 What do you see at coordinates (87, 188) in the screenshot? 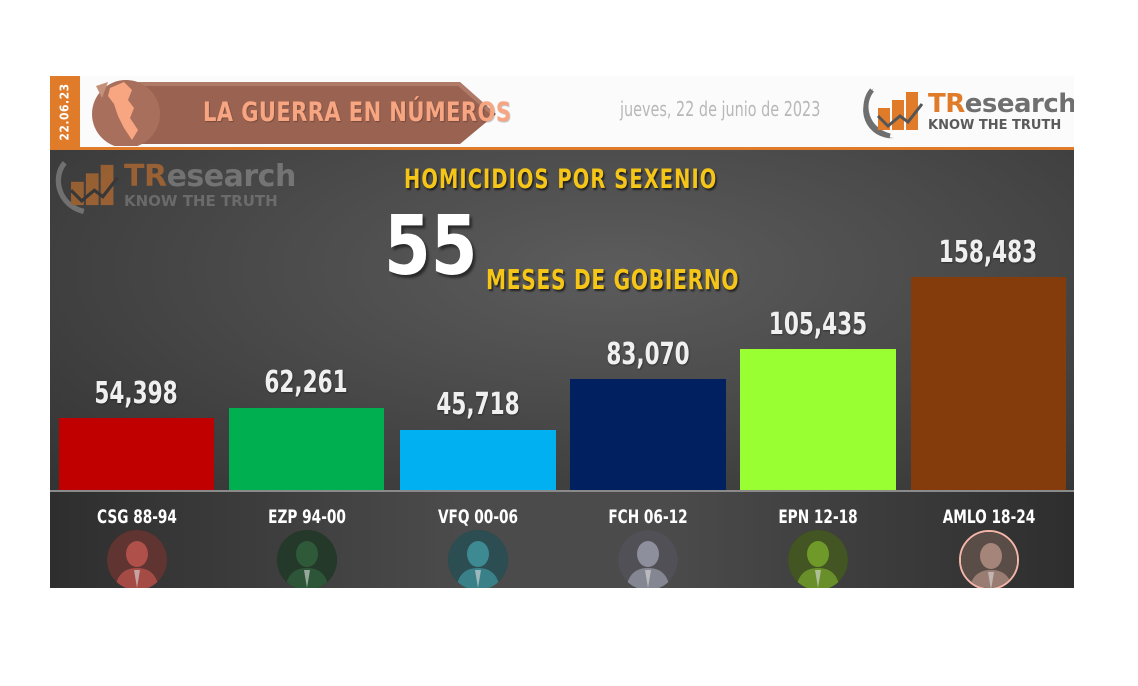
I see `watermark-chart-logo-icon` at bounding box center [87, 188].